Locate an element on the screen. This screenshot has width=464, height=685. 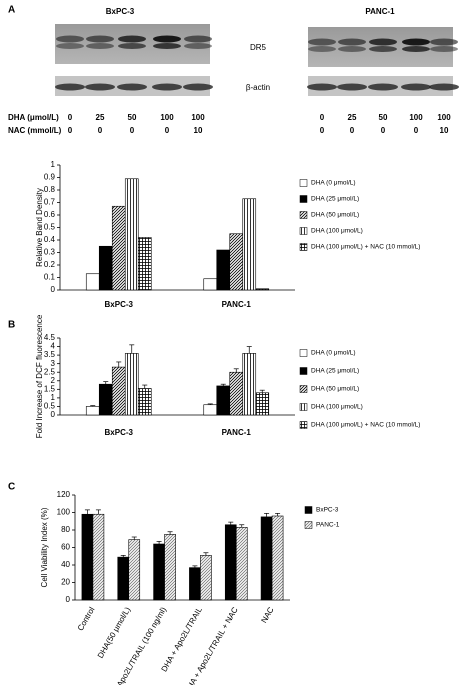
legend-label: DHA (50 μmol/L) is located at coordinates (335, 389).